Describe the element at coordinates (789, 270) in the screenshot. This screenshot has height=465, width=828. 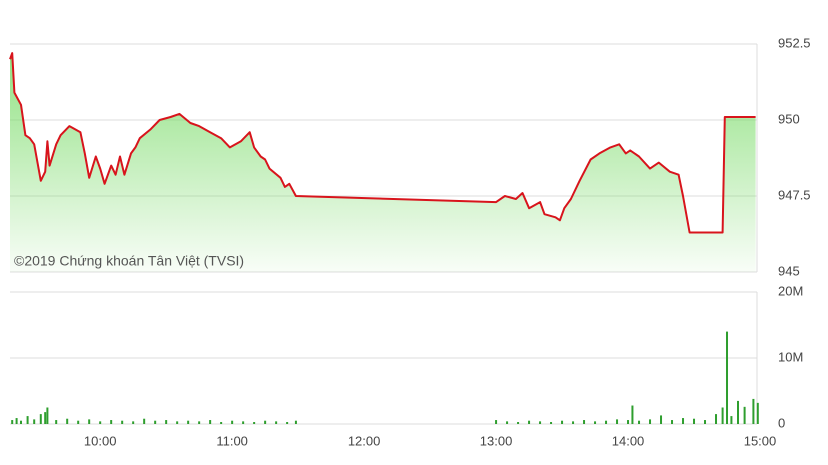
I see `y-tick-label: 945` at that location.